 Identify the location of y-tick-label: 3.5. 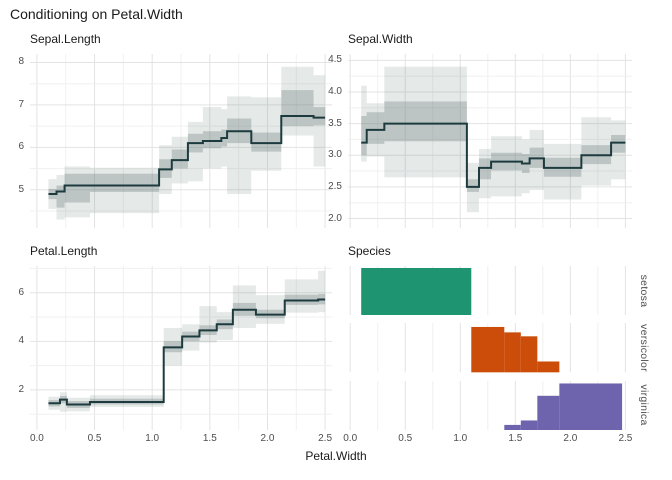
(335, 123).